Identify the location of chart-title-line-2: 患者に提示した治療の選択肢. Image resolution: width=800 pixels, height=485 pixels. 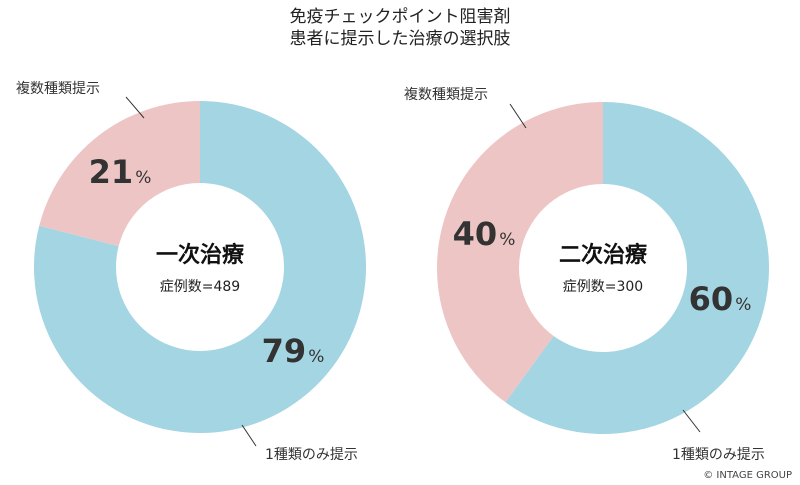
(400, 39).